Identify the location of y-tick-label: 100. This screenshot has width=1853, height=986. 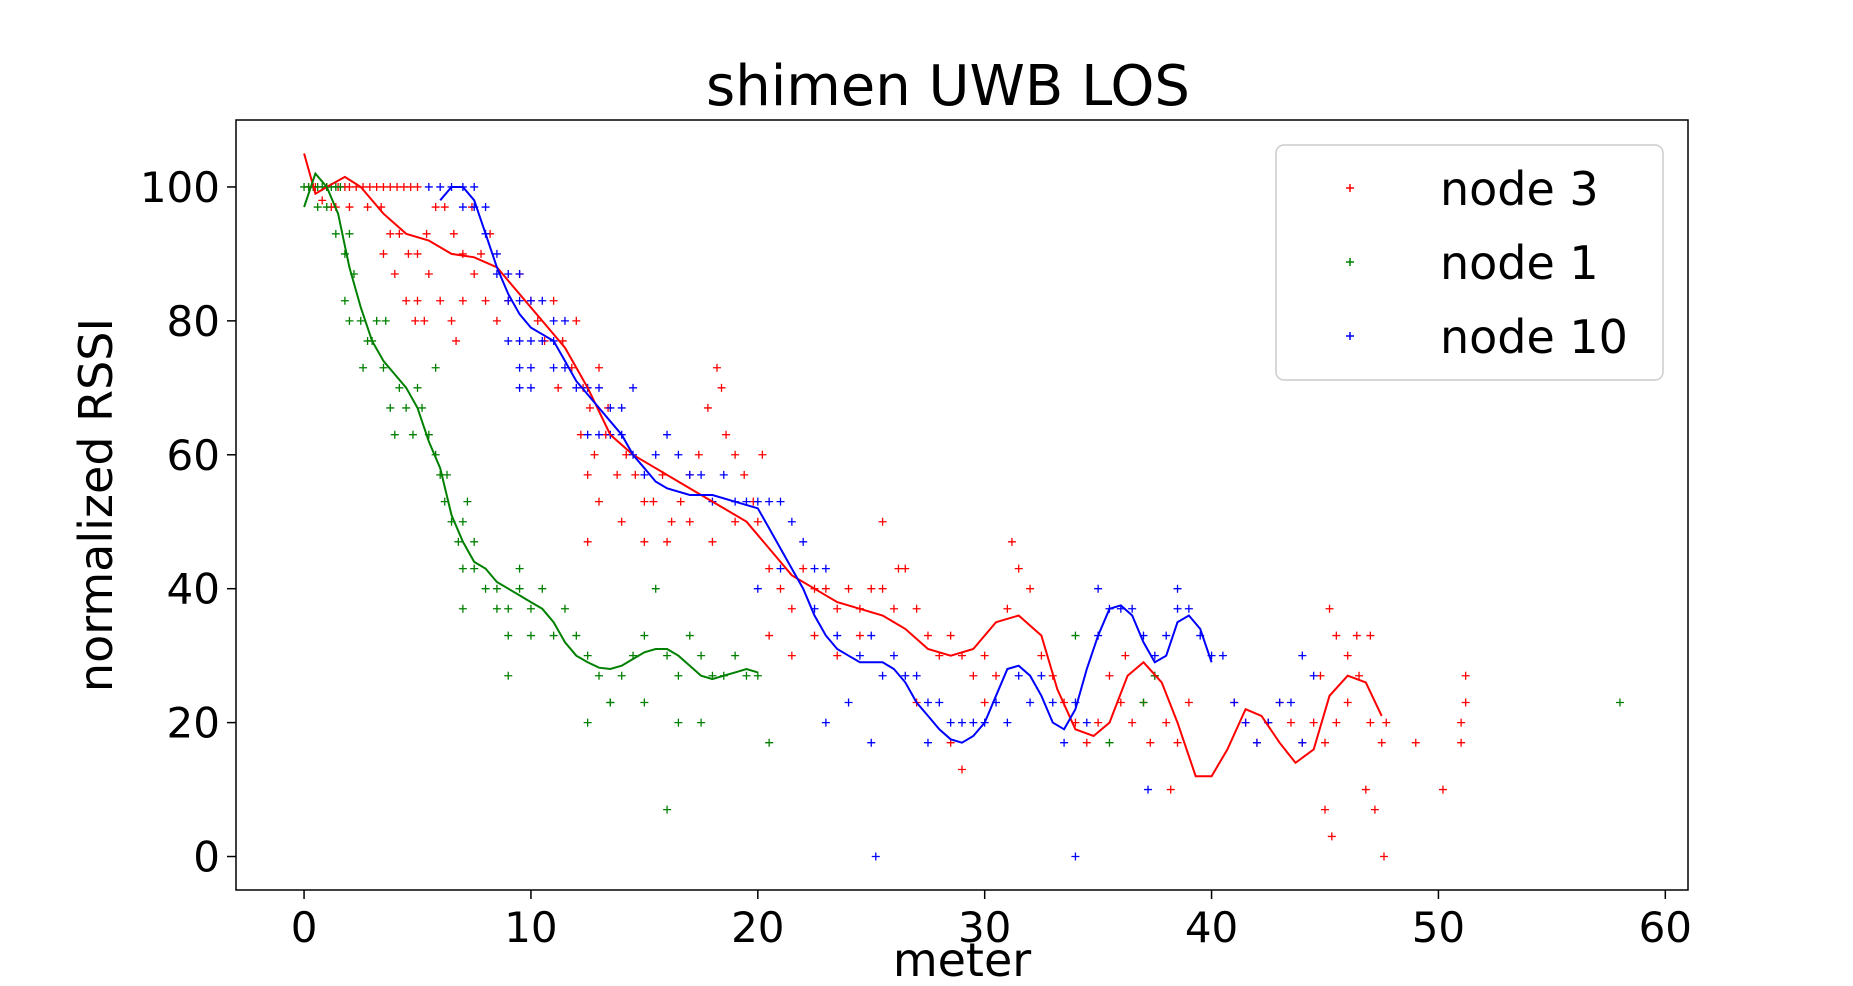
(180, 187).